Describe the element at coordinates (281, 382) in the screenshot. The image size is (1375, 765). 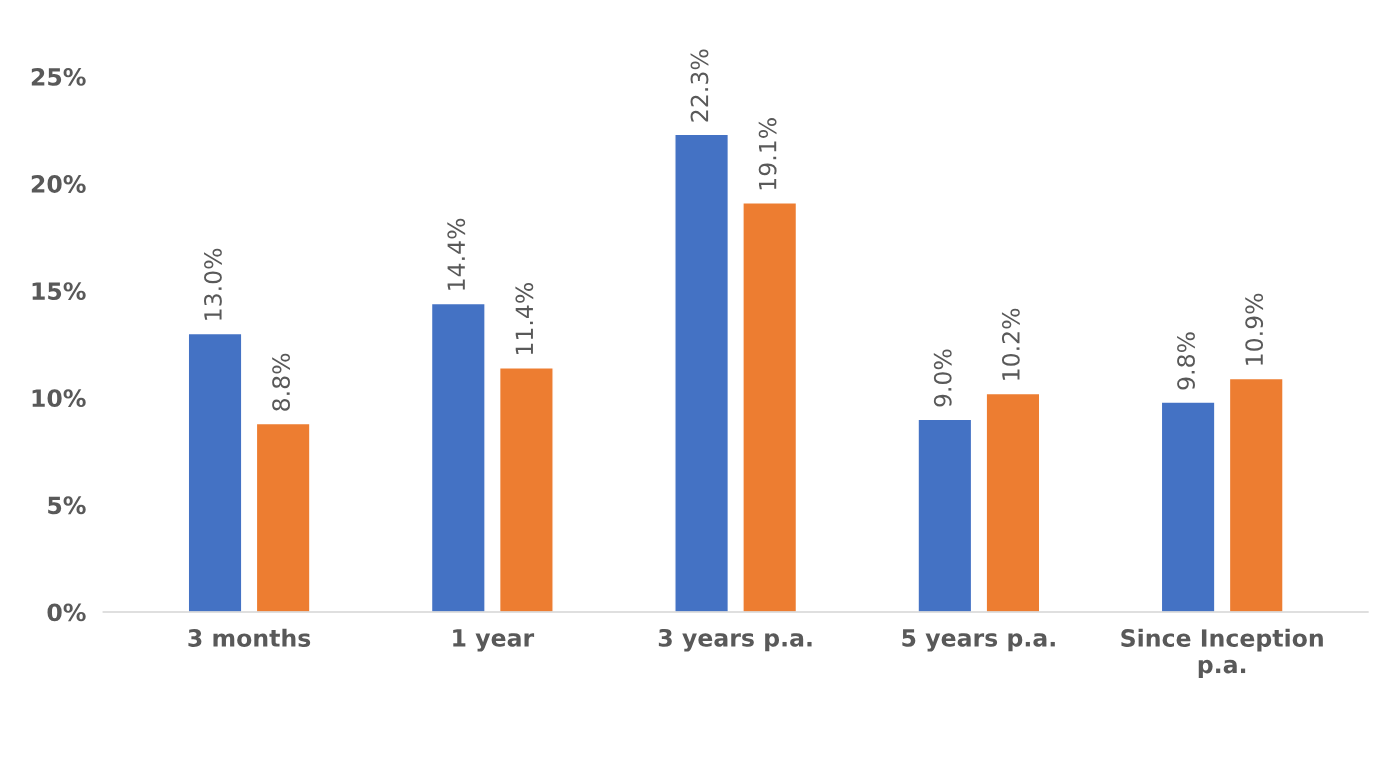
I see `data-label: 8.8%` at that location.